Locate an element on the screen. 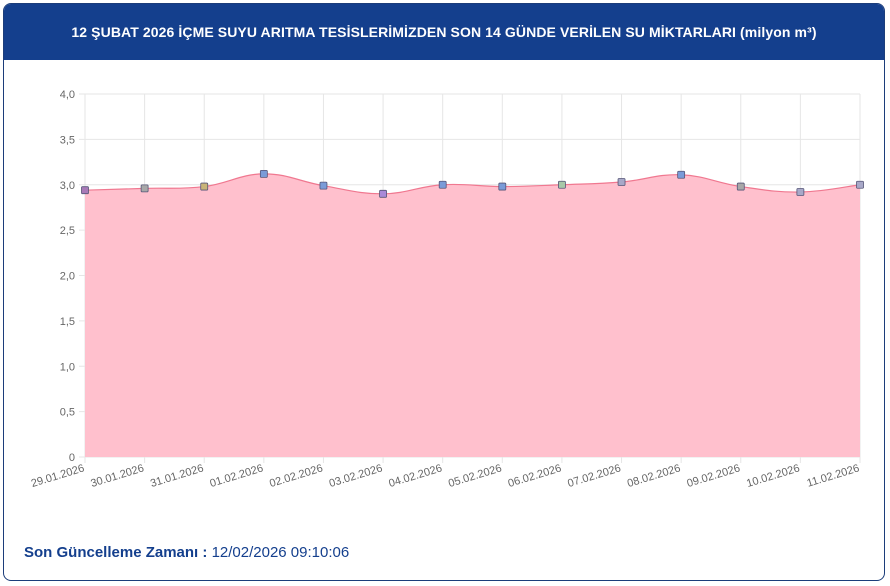 The image size is (890, 586). x-tick-label: 11.02.2026 is located at coordinates (832, 475).